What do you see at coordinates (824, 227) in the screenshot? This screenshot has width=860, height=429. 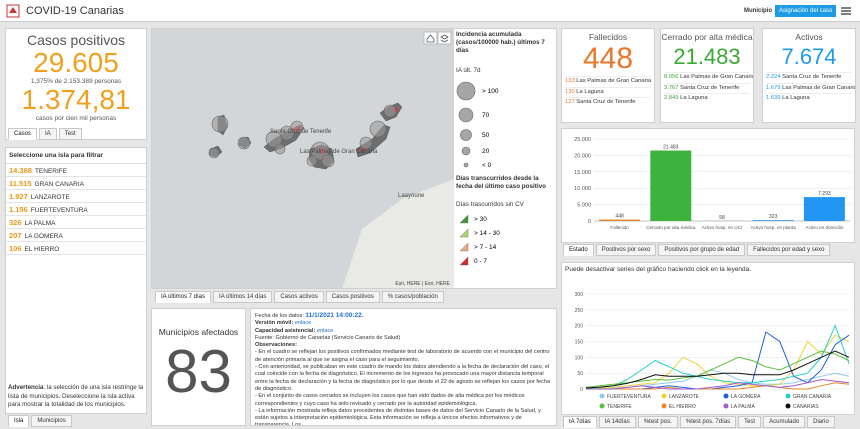 I see `x-tick-label: Activo en domicilio` at bounding box center [824, 227].